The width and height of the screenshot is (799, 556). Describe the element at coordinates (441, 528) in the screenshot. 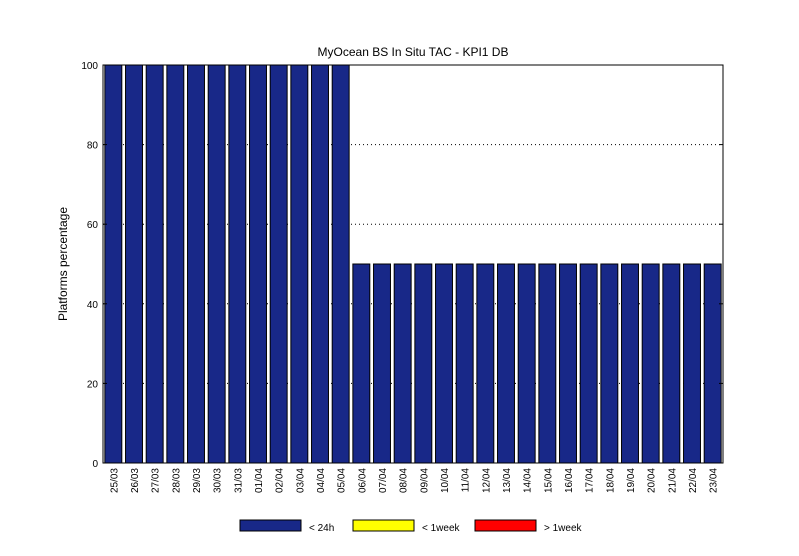

I see `legend-label: < 1week` at that location.